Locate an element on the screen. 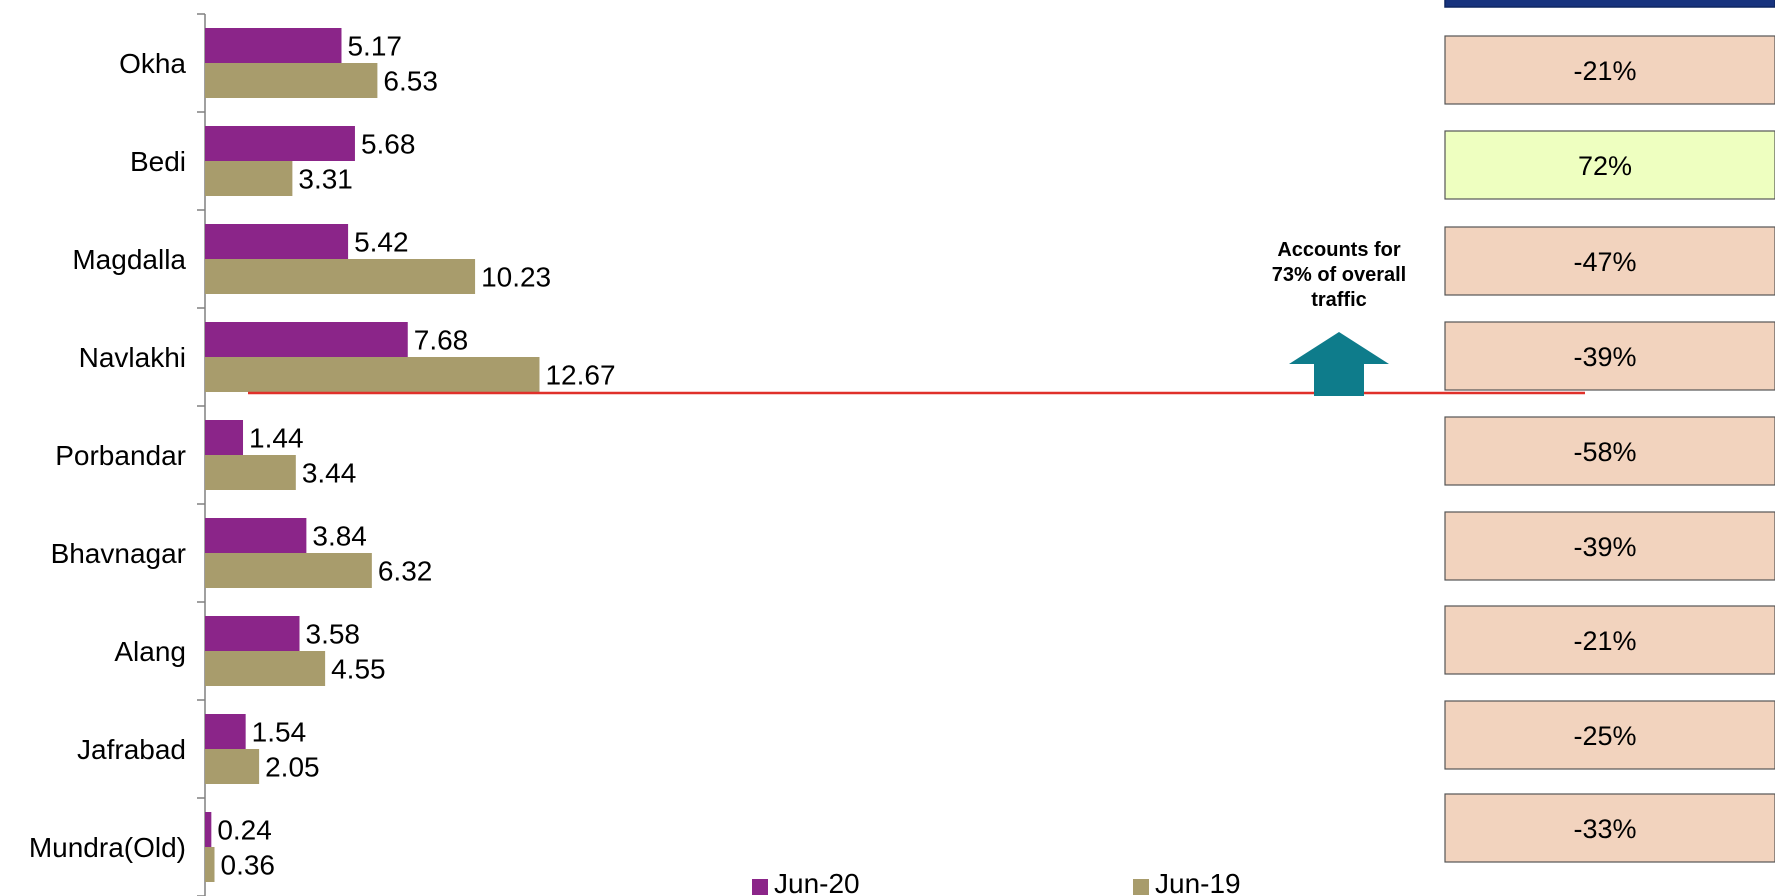  value-label-jun-20-mundra-old: 0.24 is located at coordinates (244, 830).